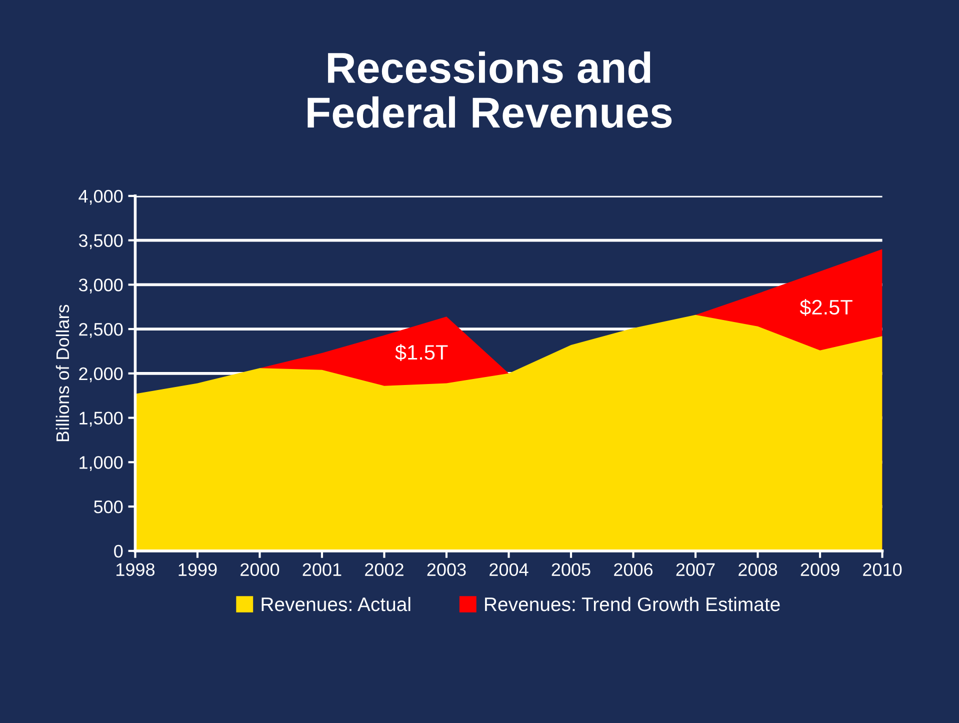 This screenshot has width=959, height=723. What do you see at coordinates (826, 307) in the screenshot?
I see `annotation: $2.5T` at bounding box center [826, 307].